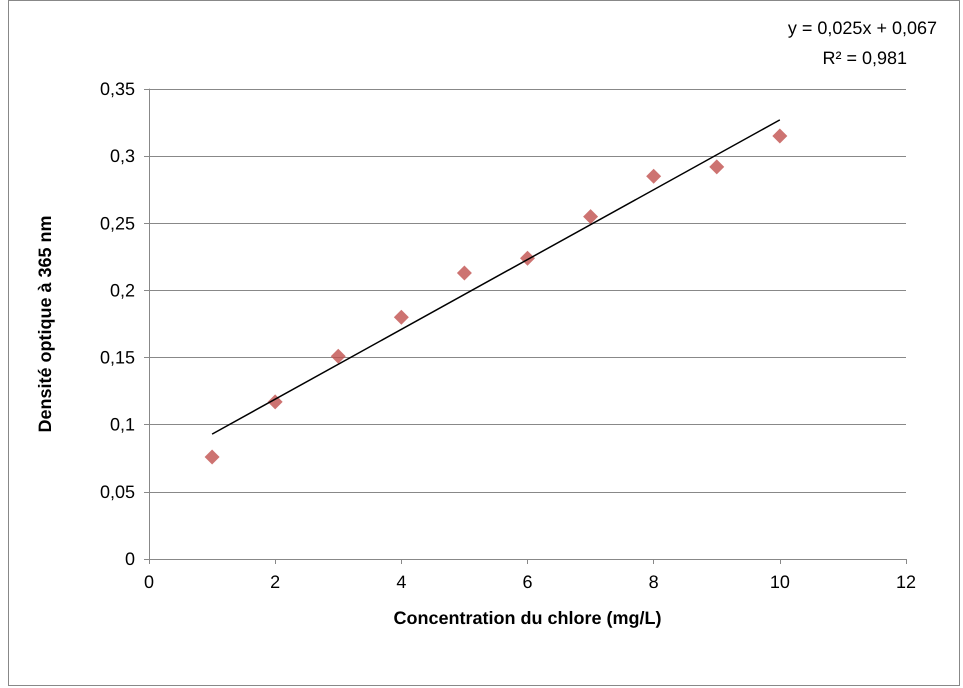 The width and height of the screenshot is (963, 688). I want to click on x-tick-label: 8, so click(653, 582).